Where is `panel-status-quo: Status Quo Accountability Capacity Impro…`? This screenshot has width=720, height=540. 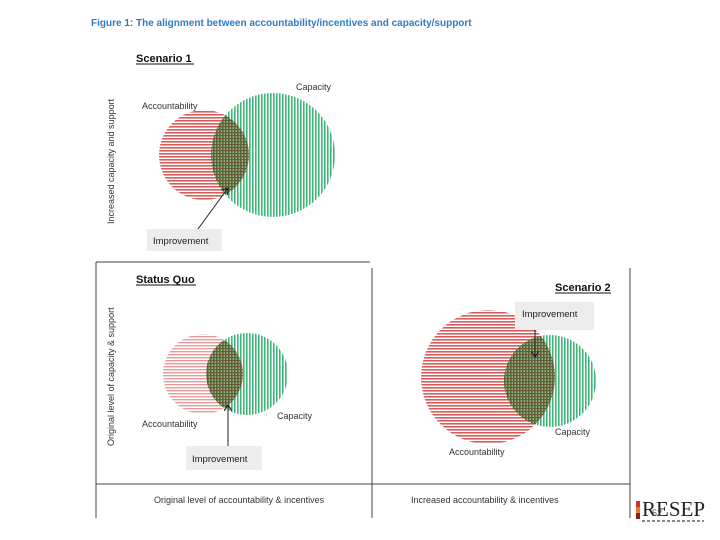
panel-status-quo: Status Quo Accountability Capacity Impro… is located at coordinates (224, 372).